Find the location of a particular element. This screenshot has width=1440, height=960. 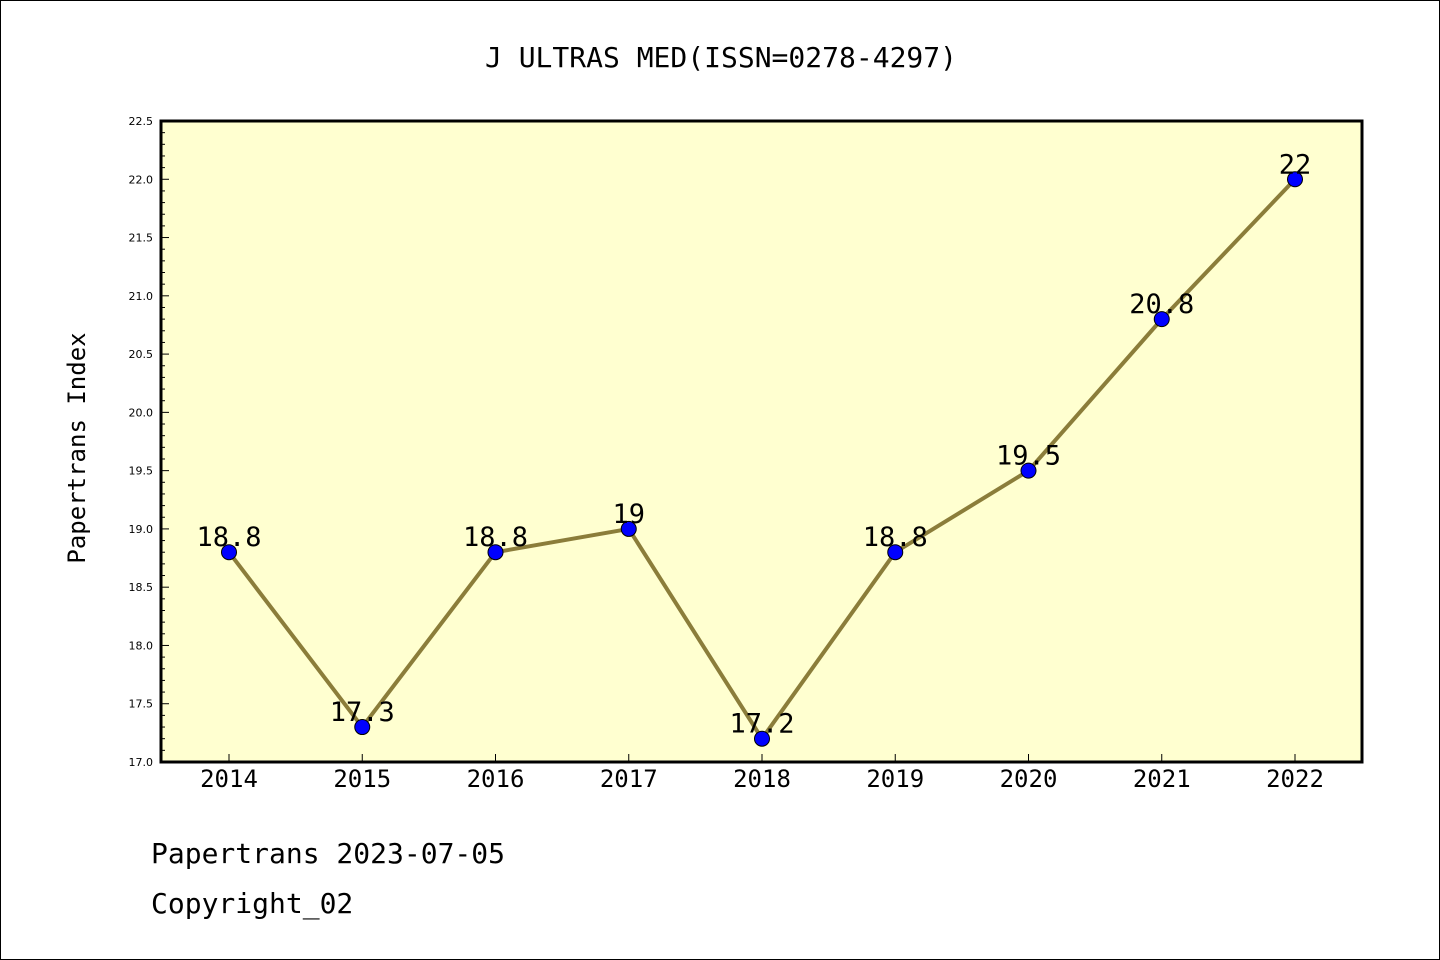

x-tick-label: 2021 is located at coordinates (1162, 779).